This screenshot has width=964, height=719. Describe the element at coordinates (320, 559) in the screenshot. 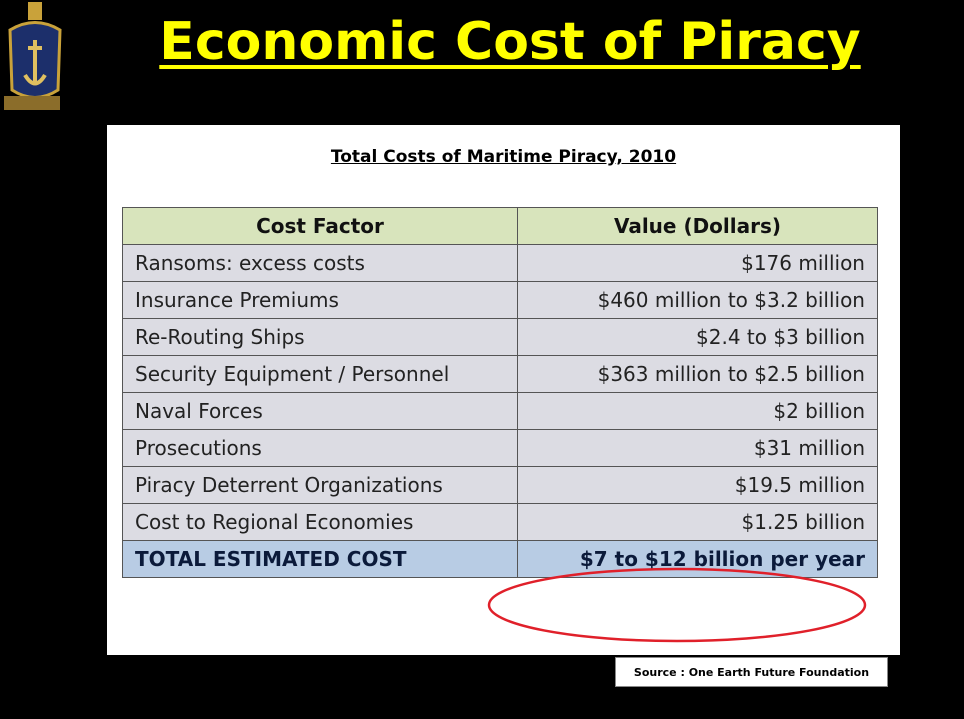

I see `table-cell: TOTAL ESTIMATED COST` at that location.